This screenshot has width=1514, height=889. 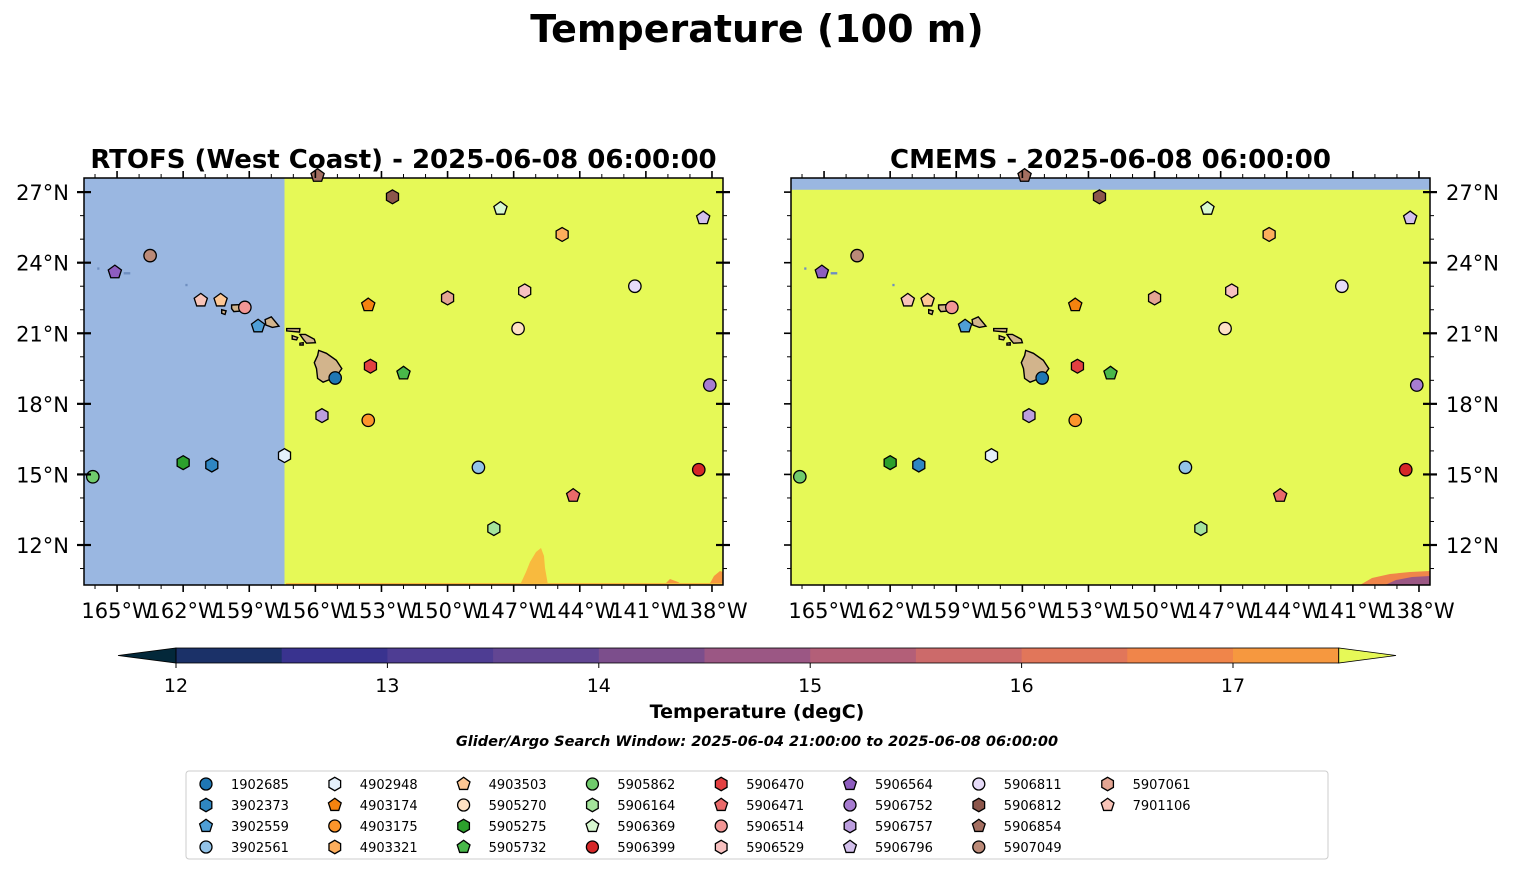 What do you see at coordinates (1000, 330) in the screenshot?
I see `molokai-island` at bounding box center [1000, 330].